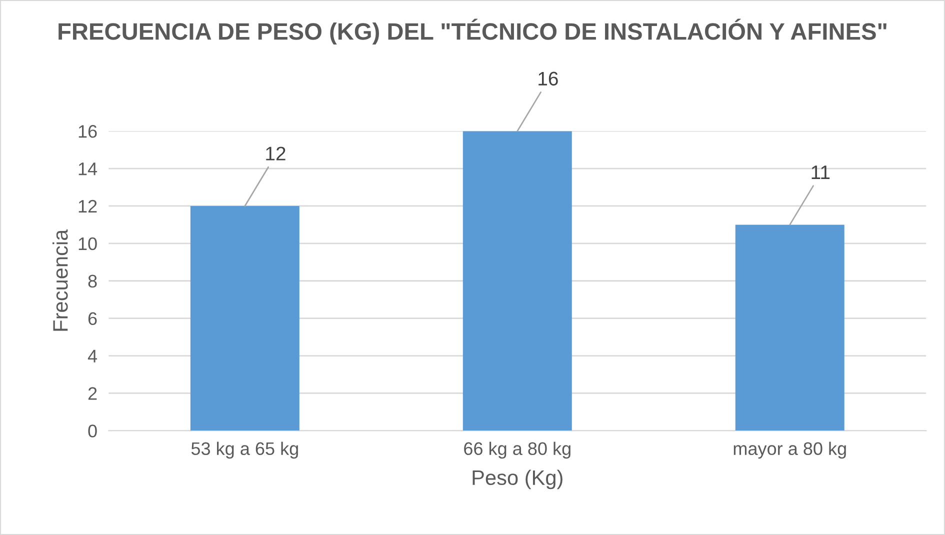 The image size is (945, 535). Describe the element at coordinates (92, 319) in the screenshot. I see `y-tick-label: 6` at that location.